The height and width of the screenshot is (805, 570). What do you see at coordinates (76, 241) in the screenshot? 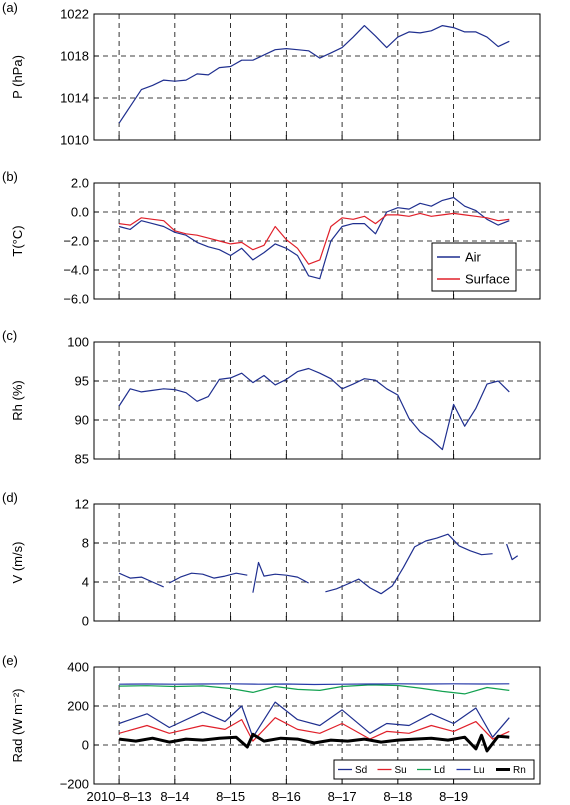
I see `y-tick-label: −2.0` at bounding box center [76, 241].